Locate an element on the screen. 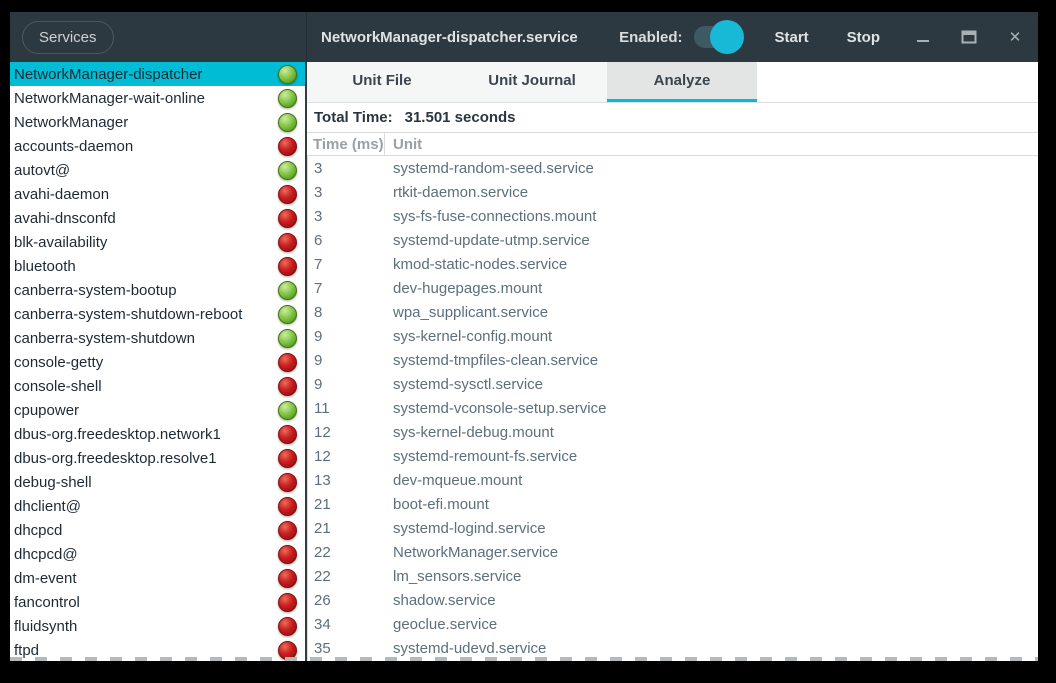  table-row: 7 dev-hugepages.mount is located at coordinates (673, 288).